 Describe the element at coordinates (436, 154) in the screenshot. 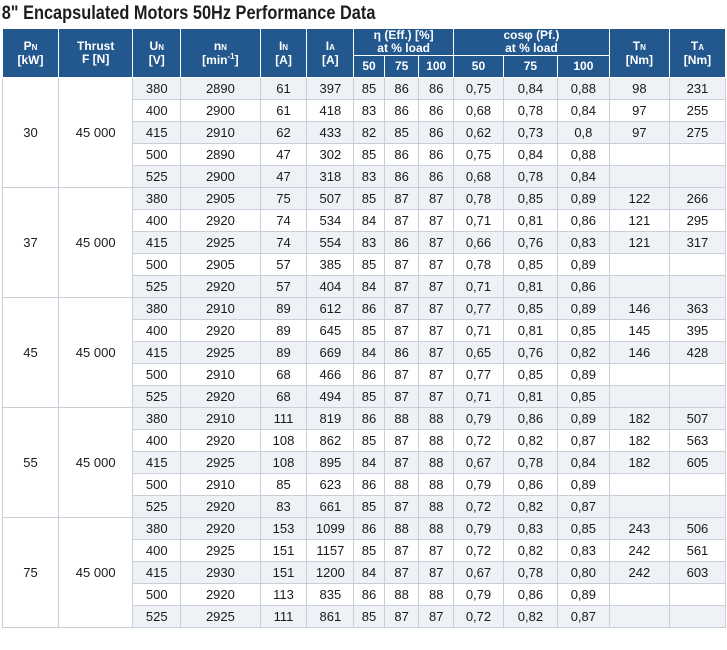

I see `eff-100-cell: 86` at that location.